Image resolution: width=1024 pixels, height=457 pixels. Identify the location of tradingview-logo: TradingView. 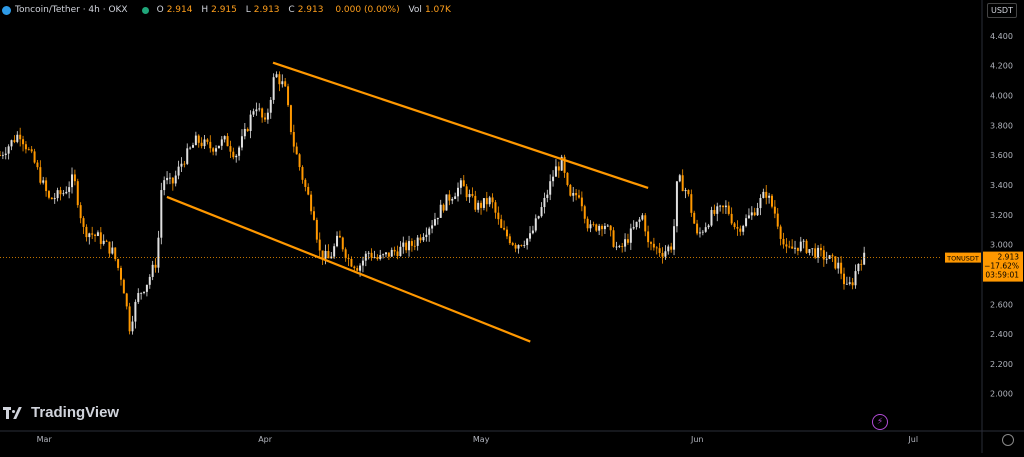
(61, 412).